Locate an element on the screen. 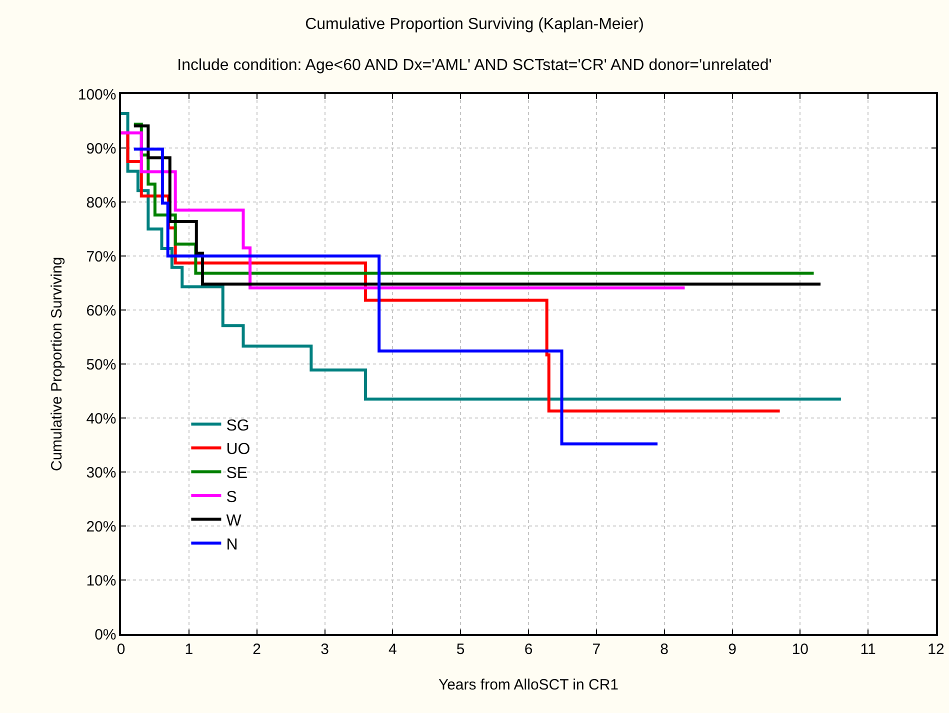 This screenshot has height=713, width=949. x-tick-label: 1 is located at coordinates (189, 649).